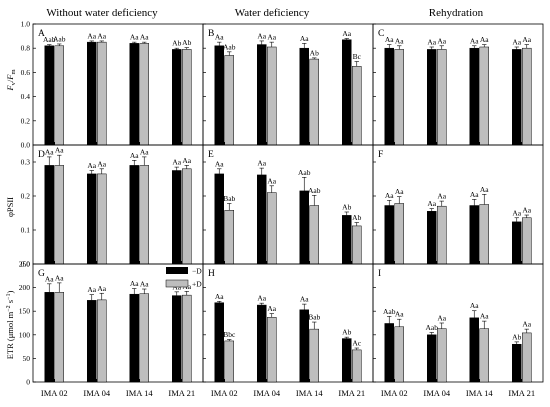  What do you see at coordinates (25, 311) in the screenshot?
I see `y-tick-label: 150` at bounding box center [25, 311].